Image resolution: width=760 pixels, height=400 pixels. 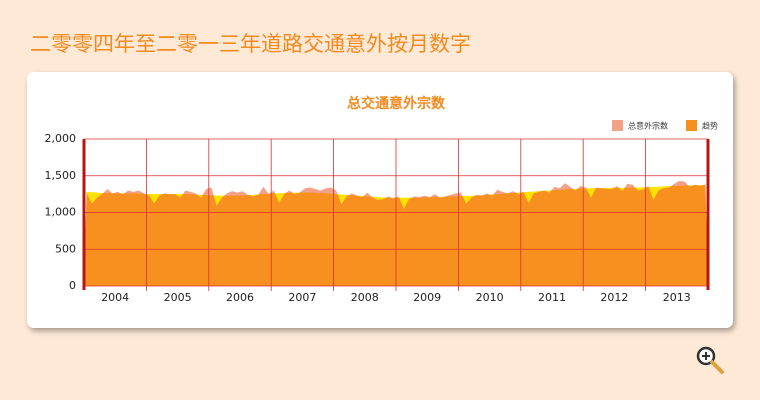 I want to click on x-tick-label: 2005, so click(x=178, y=297).